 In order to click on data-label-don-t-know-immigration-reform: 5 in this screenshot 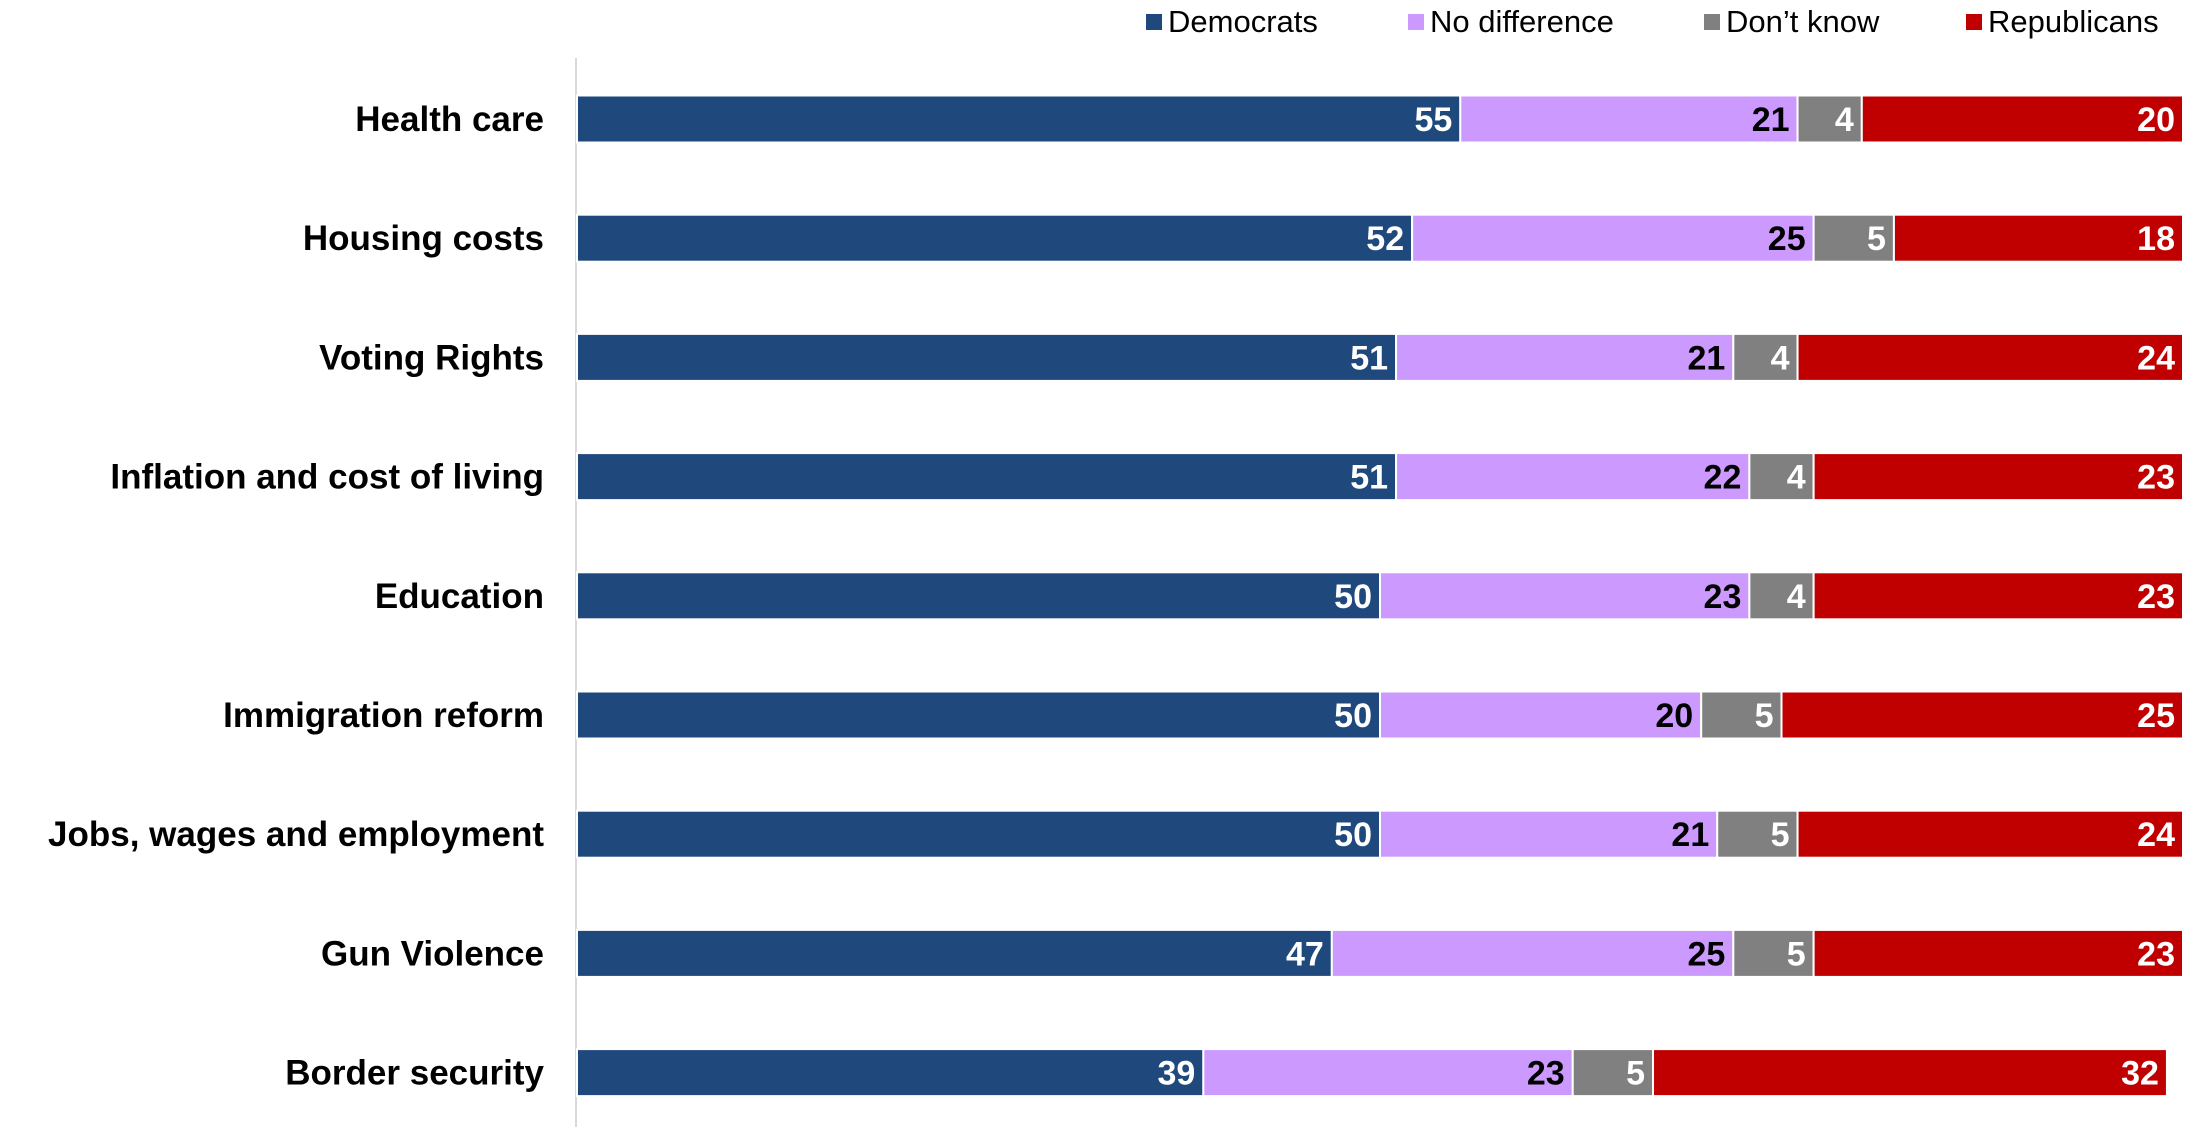, I will do `click(1764, 716)`.